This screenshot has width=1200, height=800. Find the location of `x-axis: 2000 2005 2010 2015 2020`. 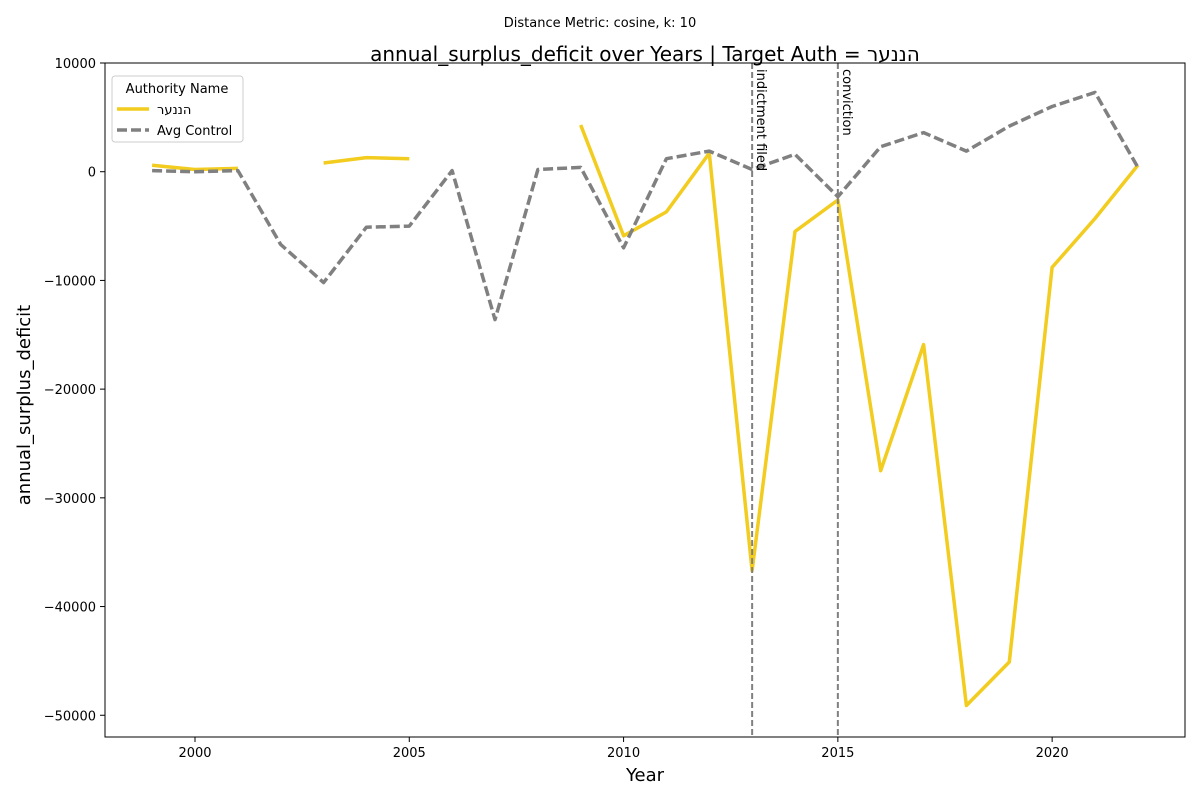

x-axis: 2000 2005 2010 2015 2020 is located at coordinates (623, 749).